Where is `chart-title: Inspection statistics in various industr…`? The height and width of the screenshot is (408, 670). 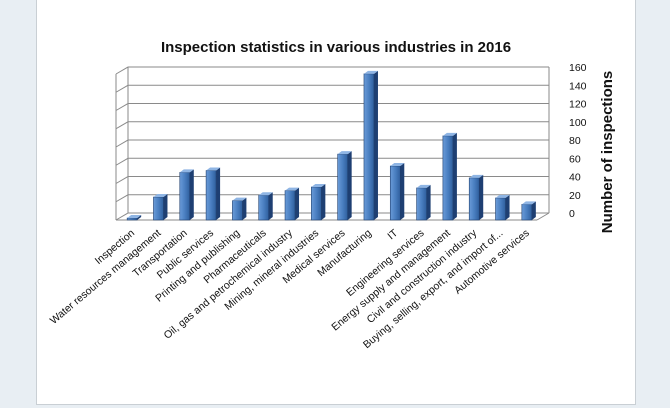
chart-title: Inspection statistics in various industr… is located at coordinates (336, 47).